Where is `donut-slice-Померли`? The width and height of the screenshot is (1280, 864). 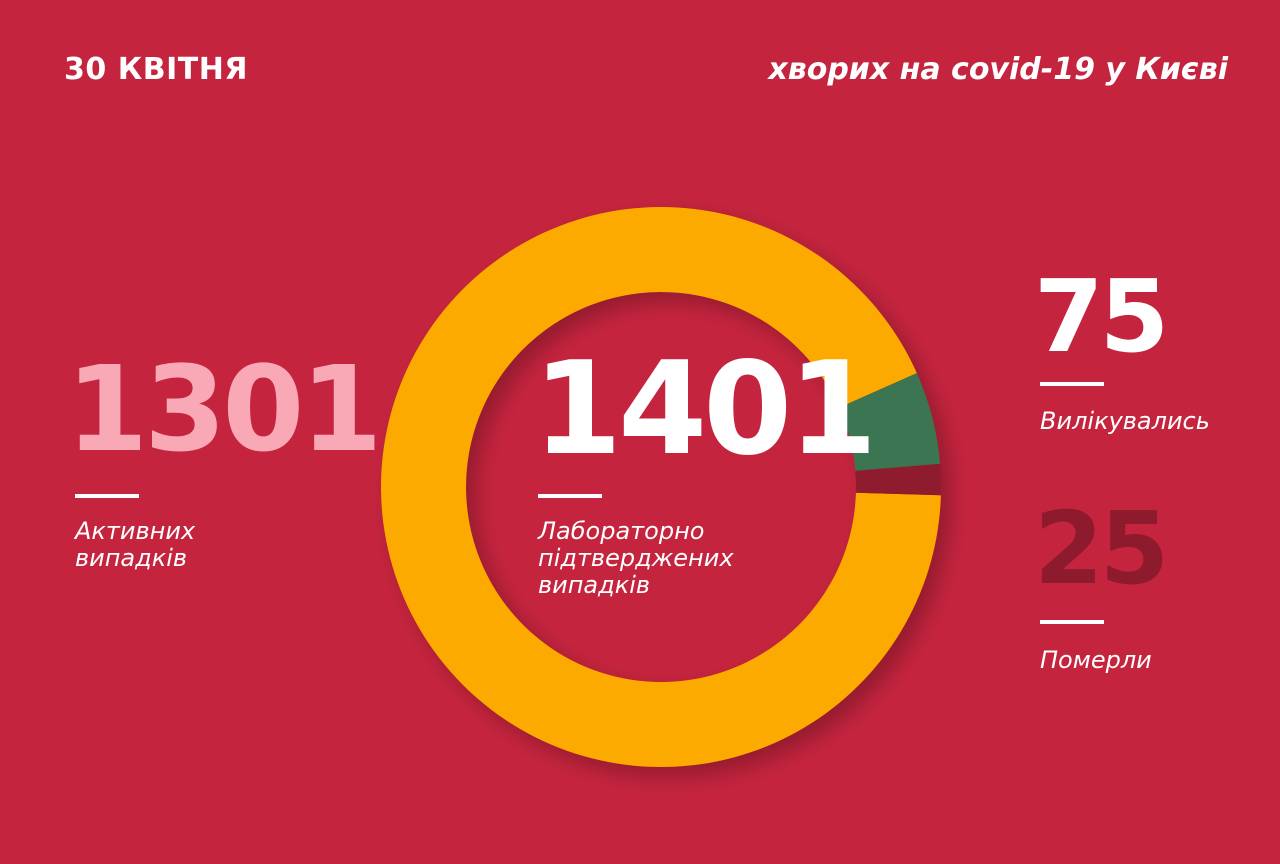 donut-slice-Померли is located at coordinates (898, 479).